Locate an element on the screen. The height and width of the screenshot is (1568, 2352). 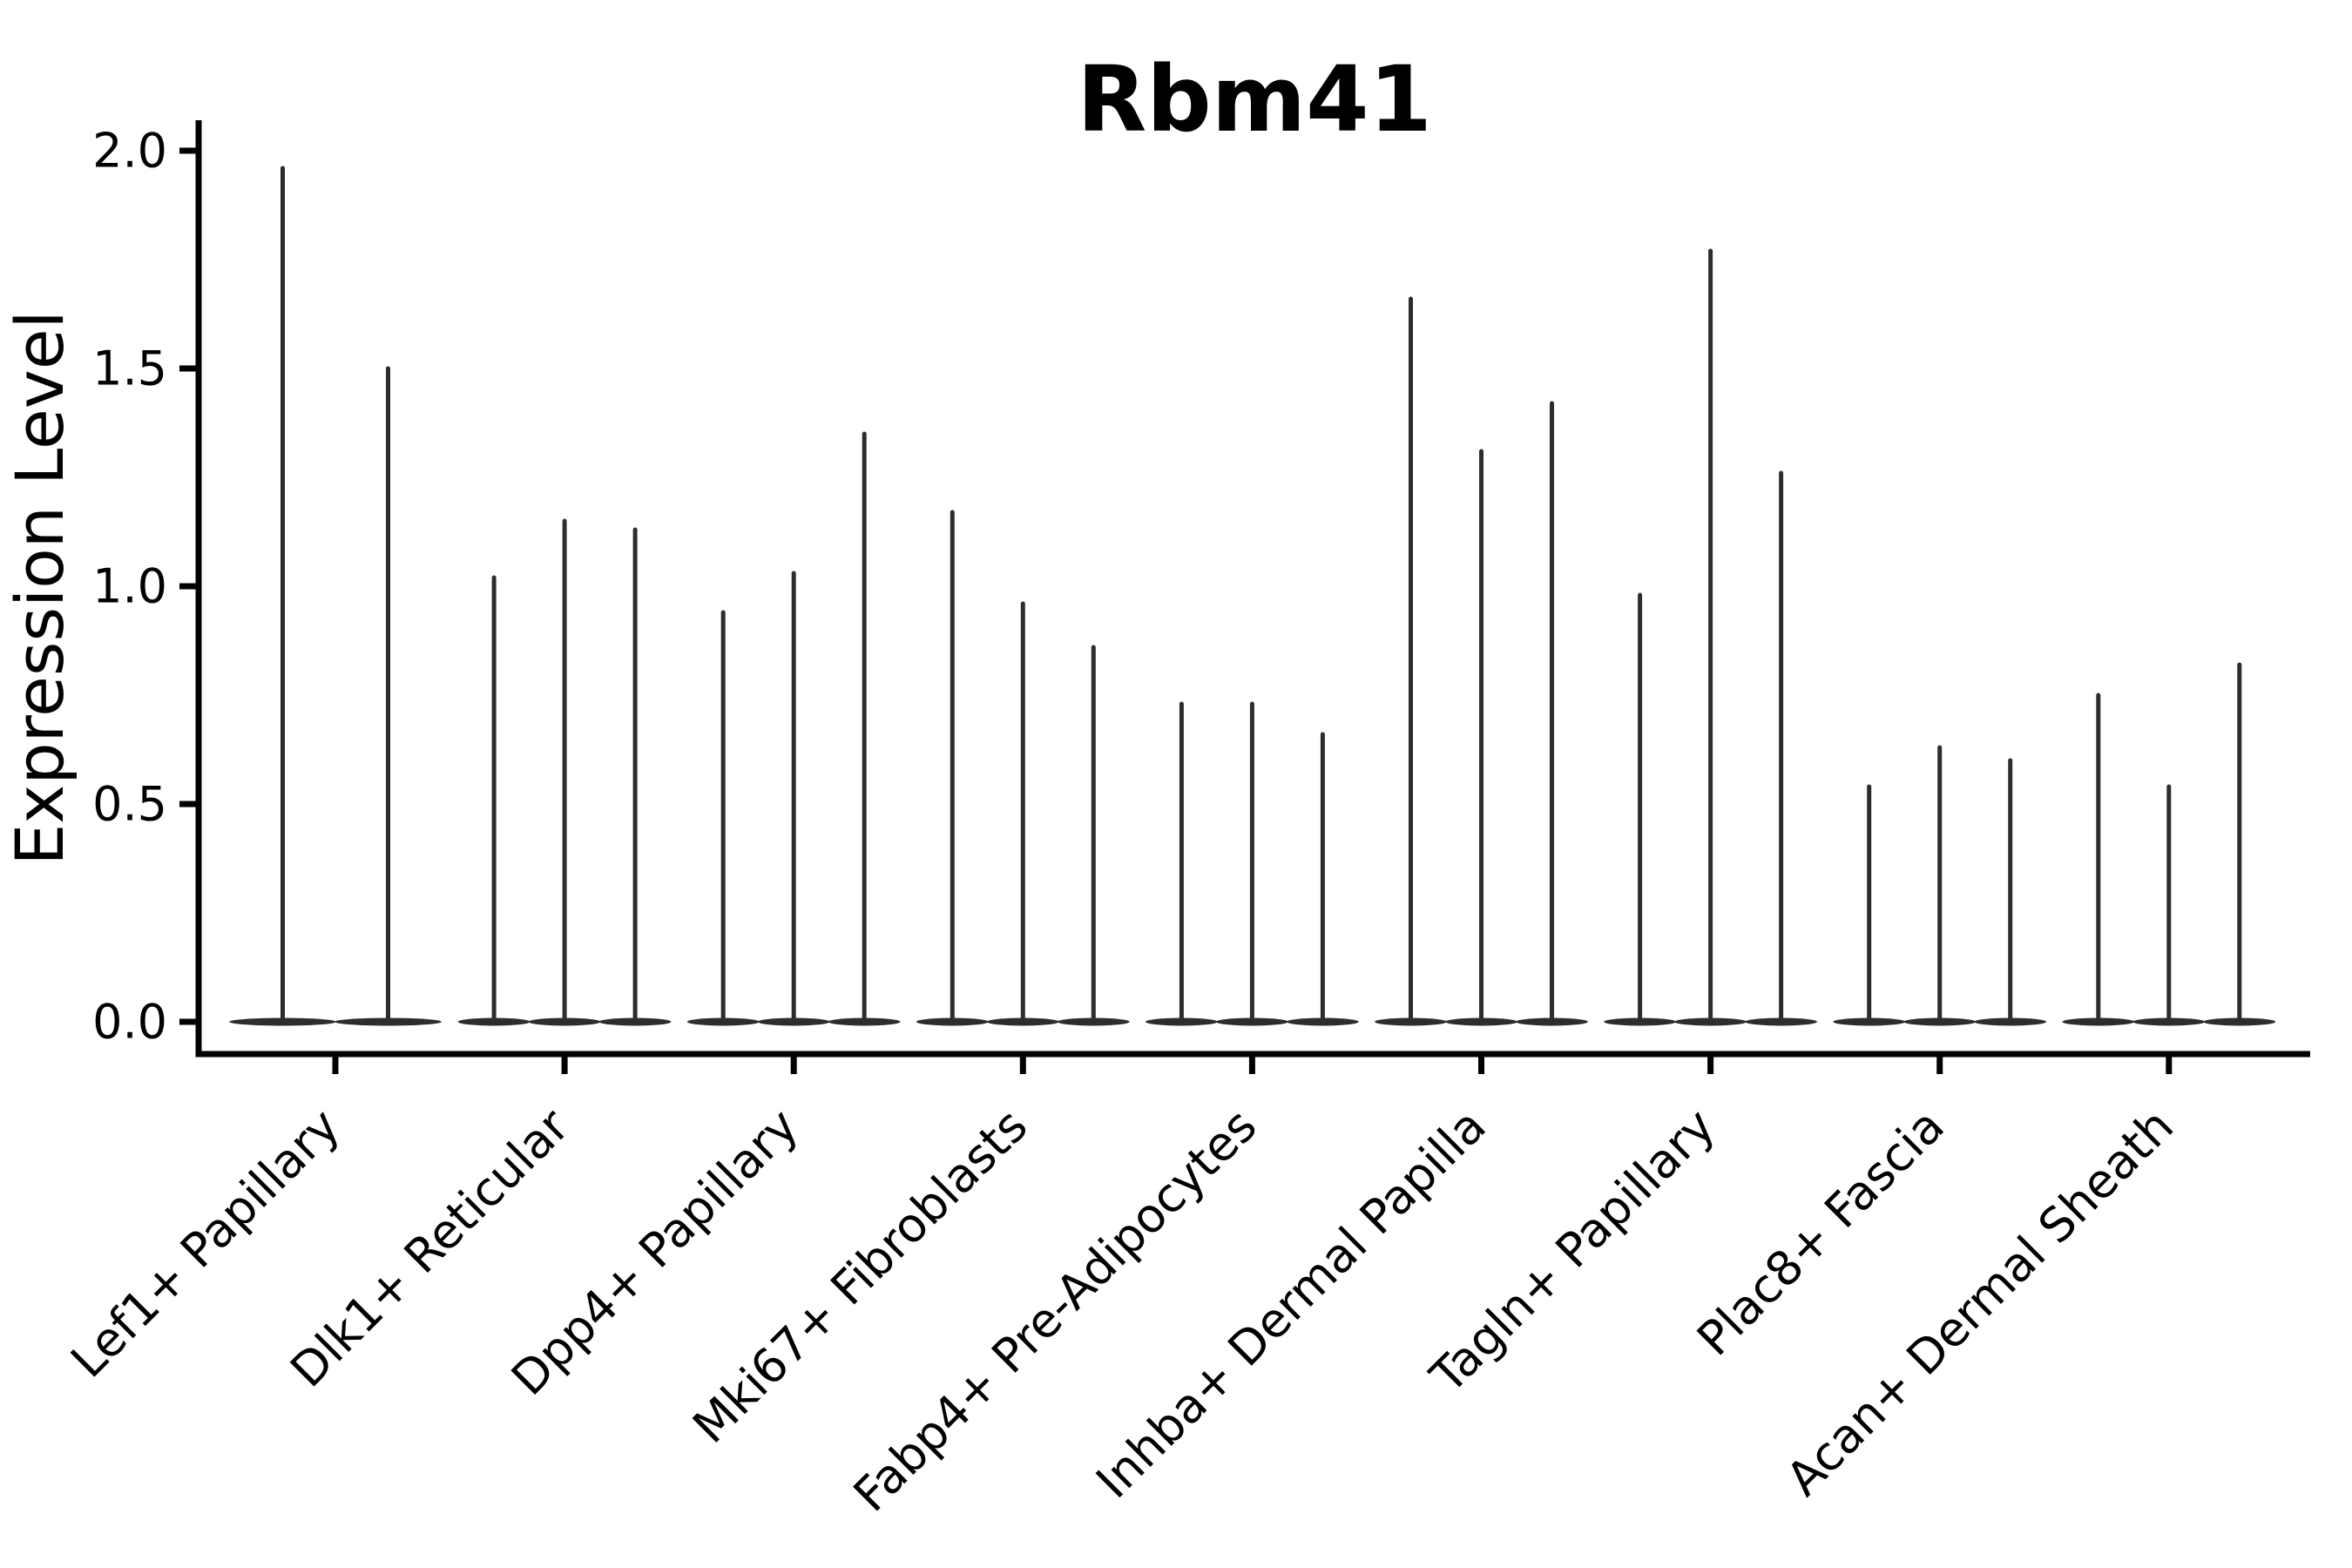
y-tick-label: 2.0 is located at coordinates (129, 151).